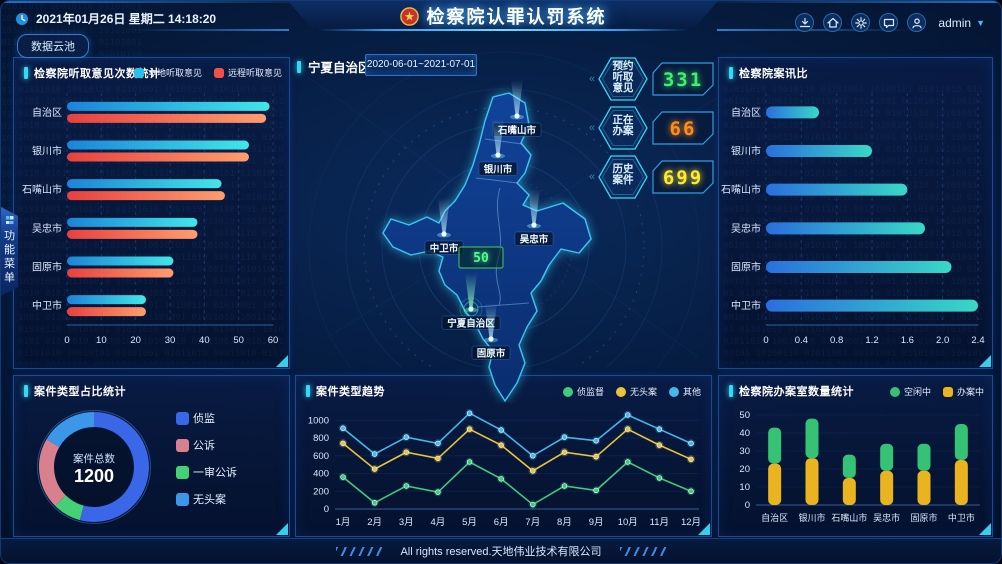  What do you see at coordinates (684, 391) in the screenshot?
I see `legend-item: 其他` at bounding box center [684, 391].